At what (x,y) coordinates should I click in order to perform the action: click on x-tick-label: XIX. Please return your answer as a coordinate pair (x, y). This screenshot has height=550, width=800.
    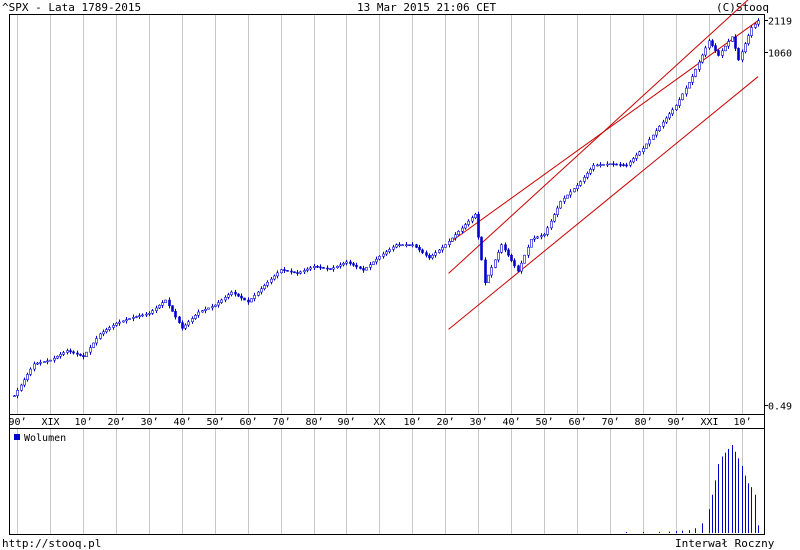
    Looking at the image, I should click on (50, 422).